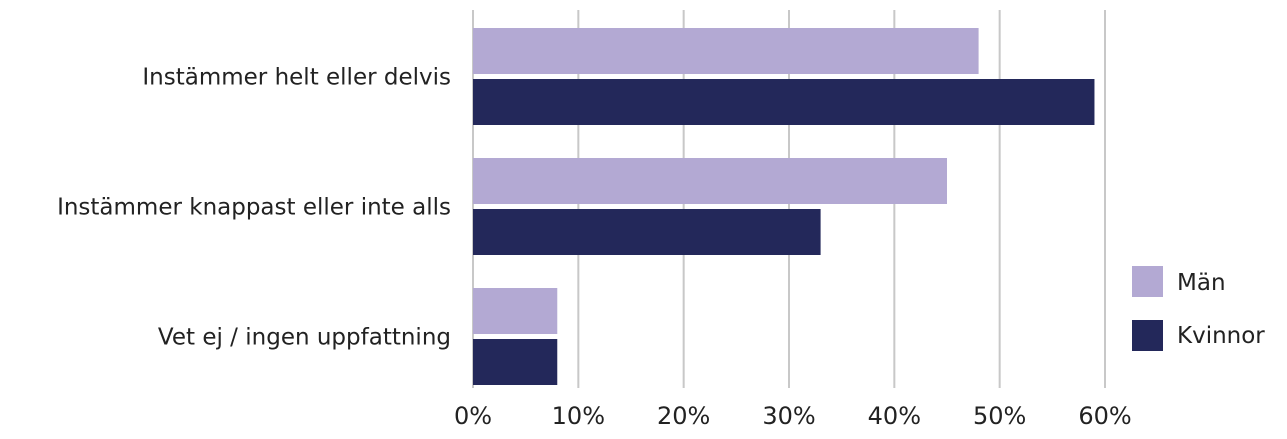 This screenshot has height=439, width=1287. What do you see at coordinates (1147, 335) in the screenshot?
I see `legend-swatch-kvinnor` at bounding box center [1147, 335].